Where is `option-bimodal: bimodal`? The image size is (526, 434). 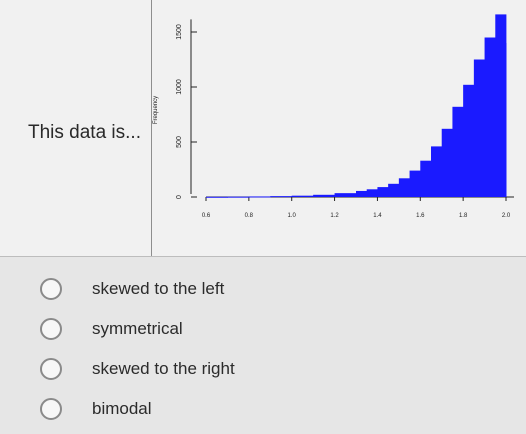 option-bimodal: bimodal is located at coordinates (96, 409).